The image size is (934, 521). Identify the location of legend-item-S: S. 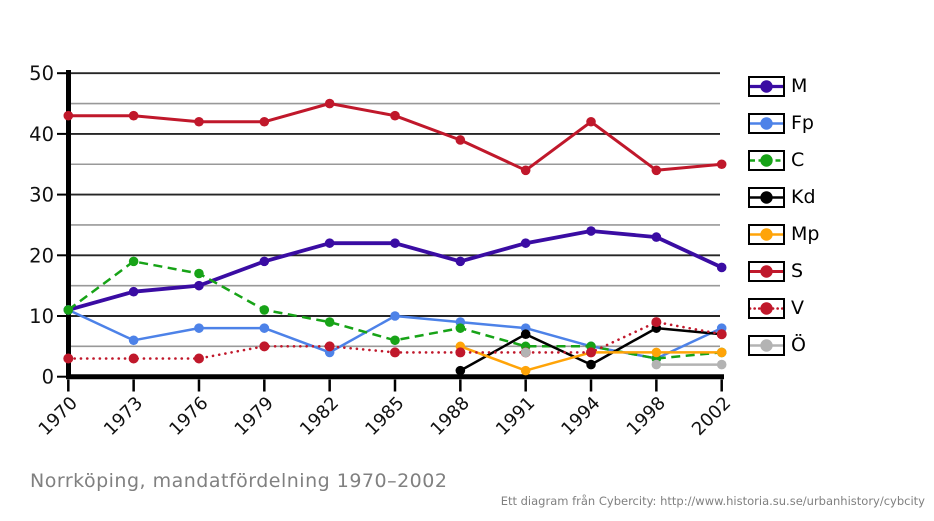
(783, 271).